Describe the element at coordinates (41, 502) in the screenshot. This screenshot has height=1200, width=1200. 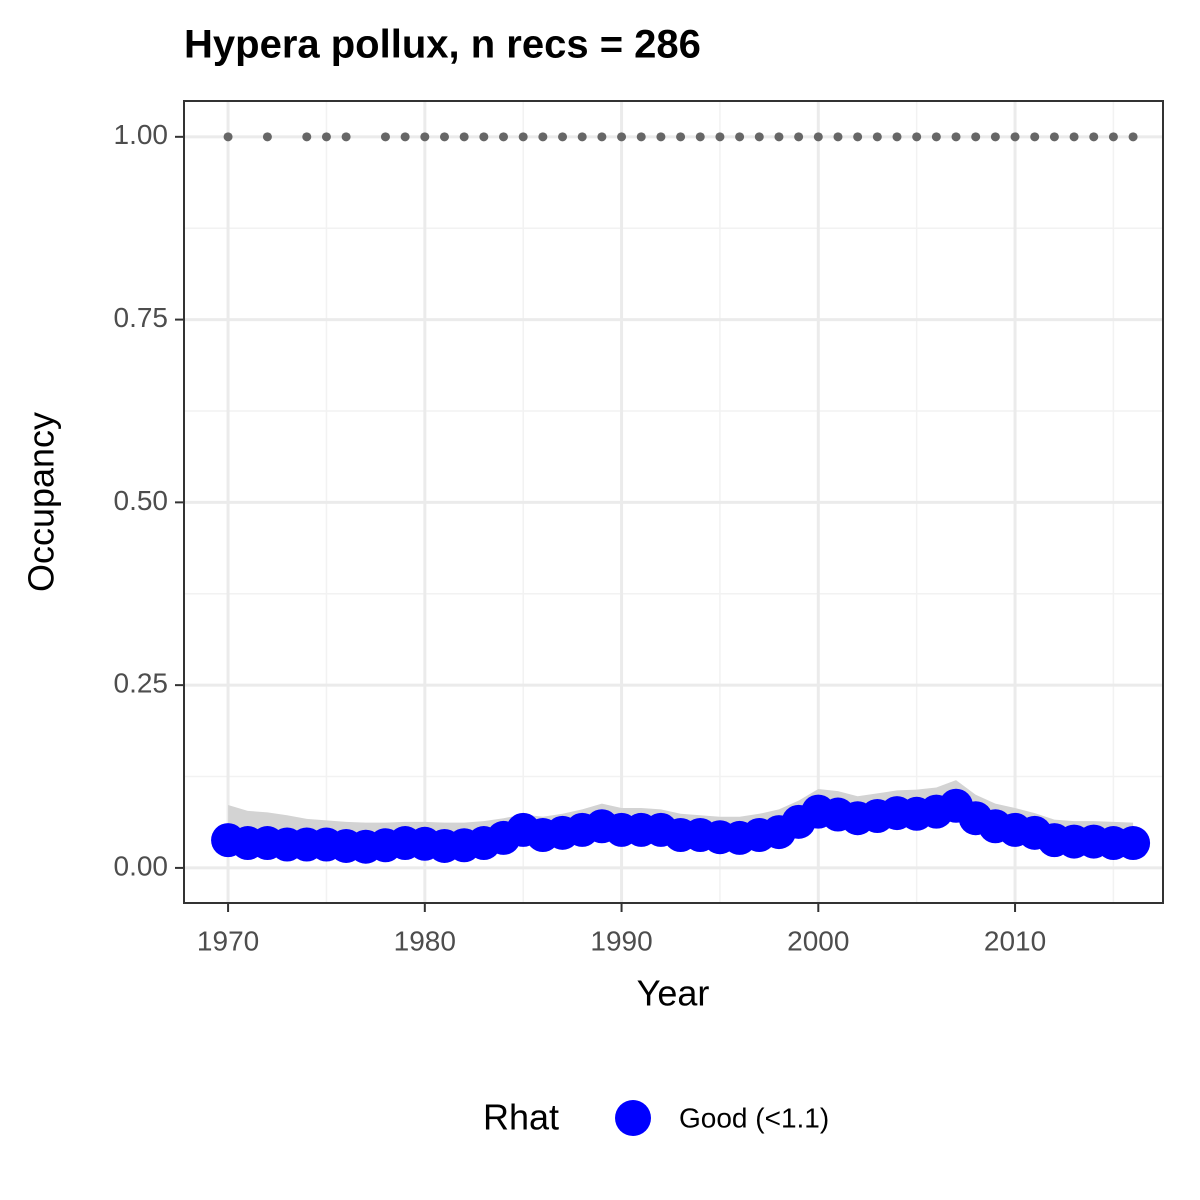
I see `y-axis-title: Occupancy` at that location.